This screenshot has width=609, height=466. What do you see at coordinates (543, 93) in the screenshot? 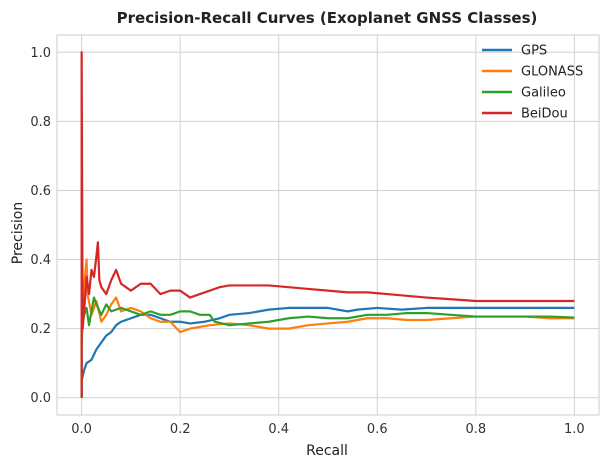
I see `legend-label: Galileo` at bounding box center [543, 93].